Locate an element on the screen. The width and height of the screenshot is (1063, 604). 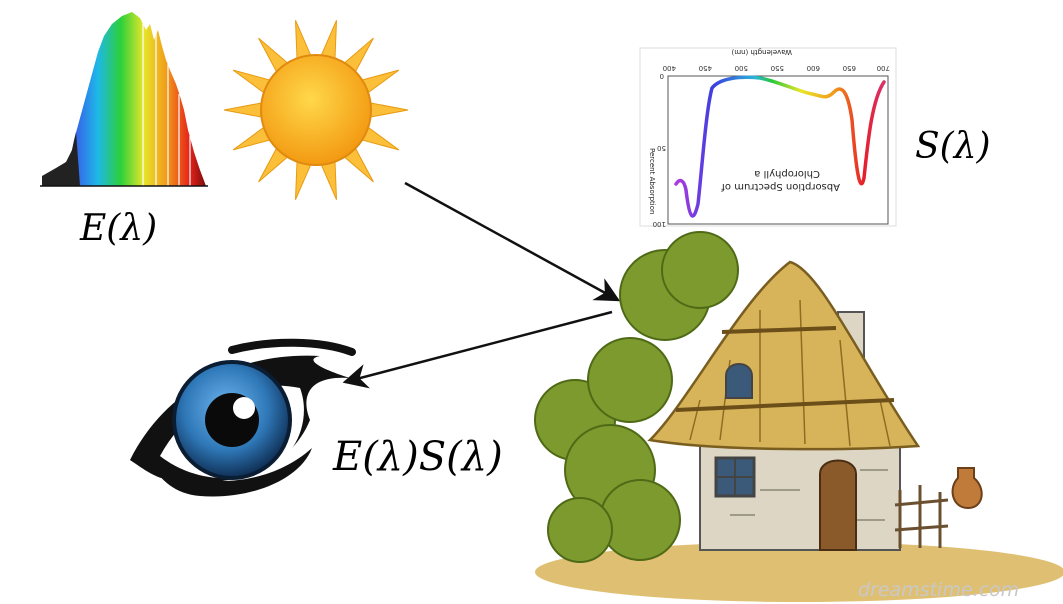
y-tick: 50 is located at coordinates (661, 148).